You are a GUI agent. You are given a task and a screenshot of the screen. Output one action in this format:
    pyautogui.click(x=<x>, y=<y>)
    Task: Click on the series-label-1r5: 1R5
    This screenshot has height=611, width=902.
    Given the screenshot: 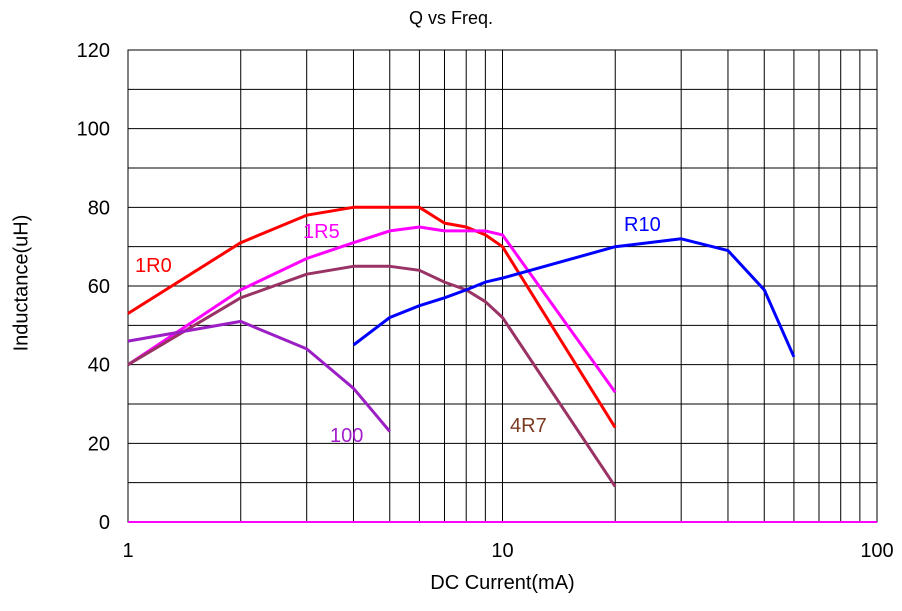 What is the action you would take?
    pyautogui.click(x=321, y=232)
    